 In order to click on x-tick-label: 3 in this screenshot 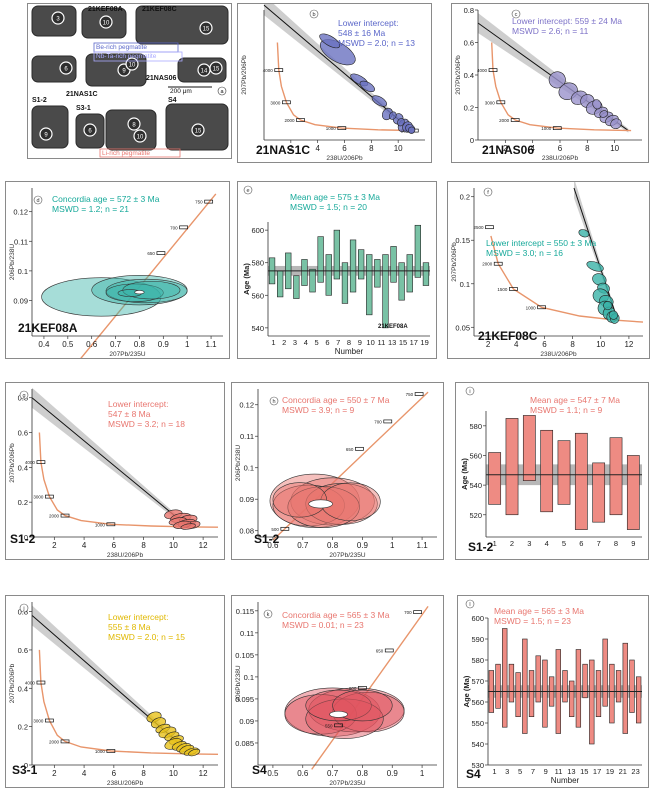, I will do `click(507, 771)`.